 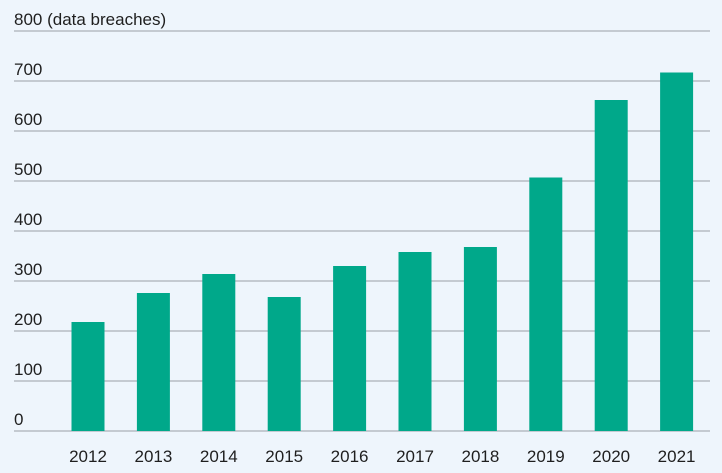 I want to click on y-tick-label: 300, so click(x=28, y=269).